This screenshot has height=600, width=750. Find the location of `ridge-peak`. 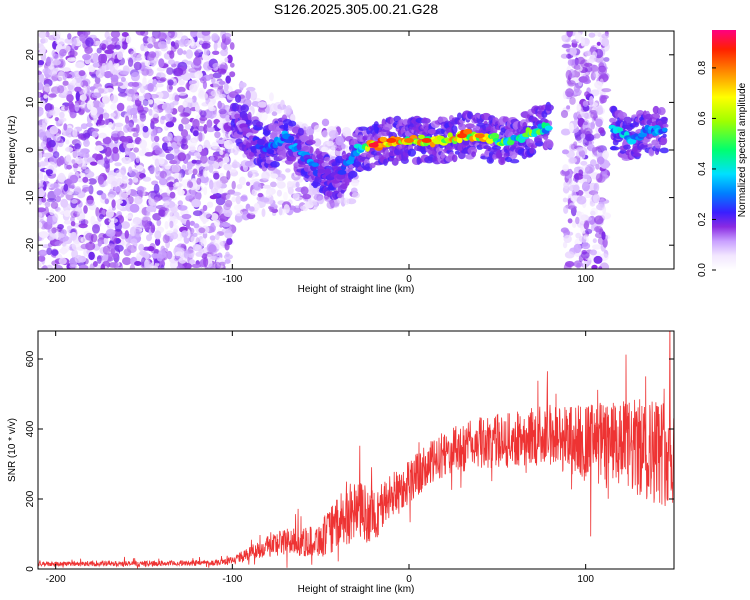

ridge-peak is located at coordinates (426, 140).